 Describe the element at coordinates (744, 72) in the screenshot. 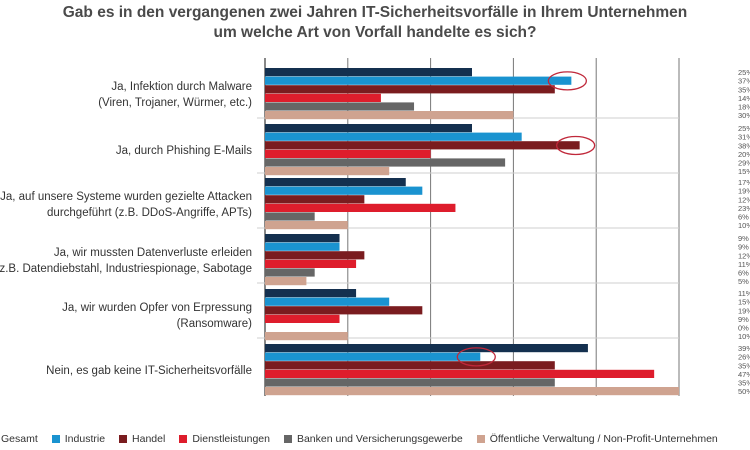

I see `value-label: 25%` at that location.